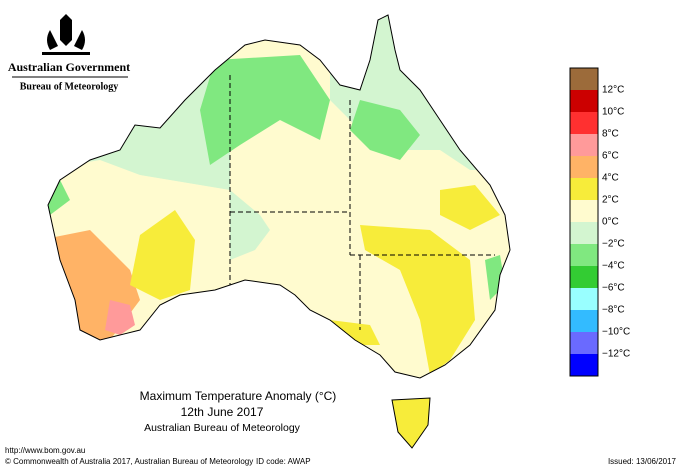  Describe the element at coordinates (613, 112) in the screenshot. I see `legend-label: 10°C` at that location.